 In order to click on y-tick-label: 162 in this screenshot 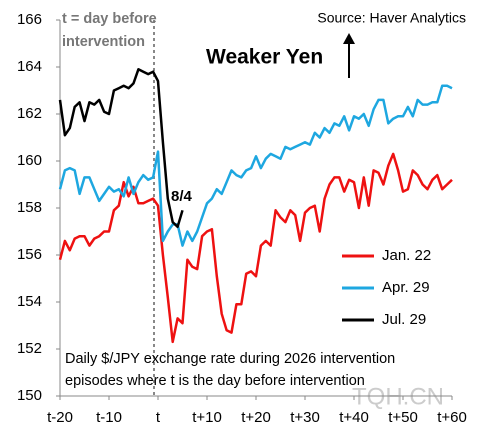, I will do `click(29, 113)`.